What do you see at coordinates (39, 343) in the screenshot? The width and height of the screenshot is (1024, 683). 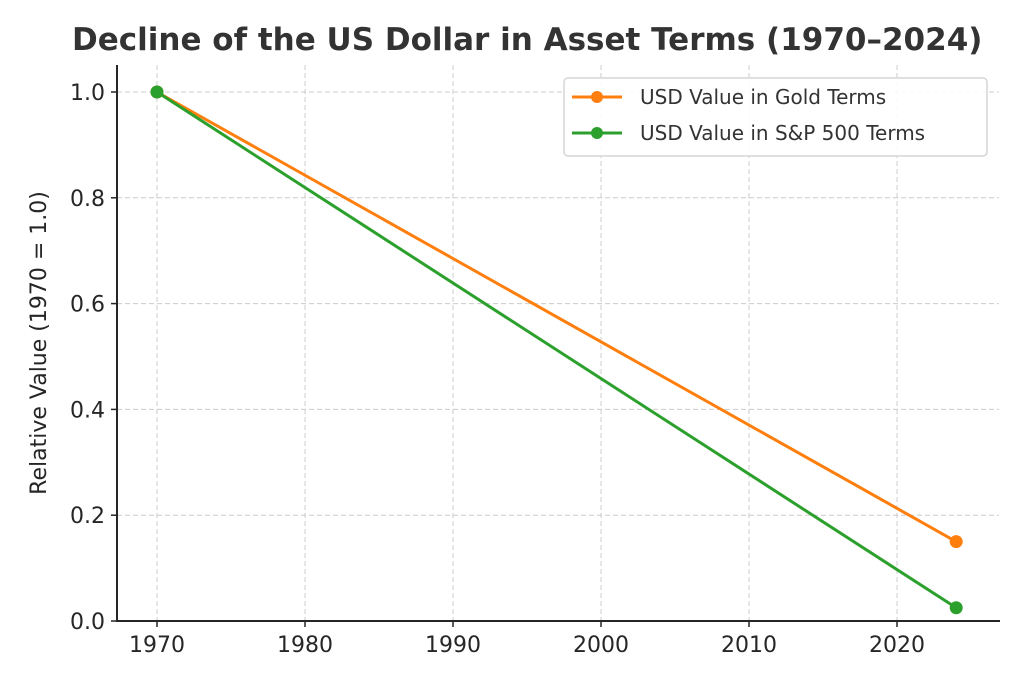 I see `y-axis-label: Relative Value (1970 = 1.0)` at bounding box center [39, 343].